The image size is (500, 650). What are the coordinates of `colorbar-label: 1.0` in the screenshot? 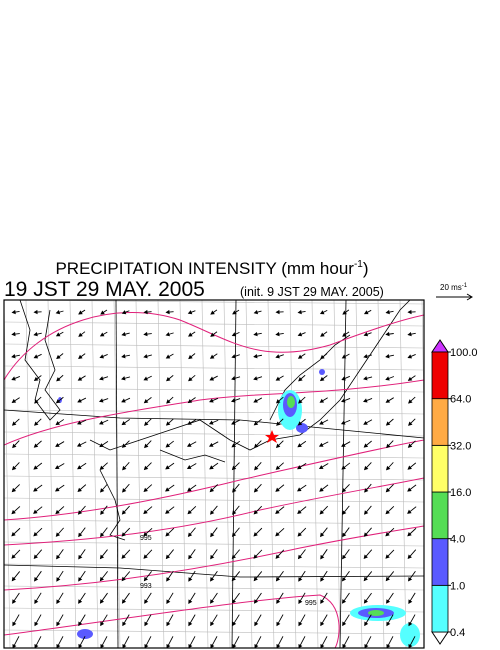 It's located at (457, 586).